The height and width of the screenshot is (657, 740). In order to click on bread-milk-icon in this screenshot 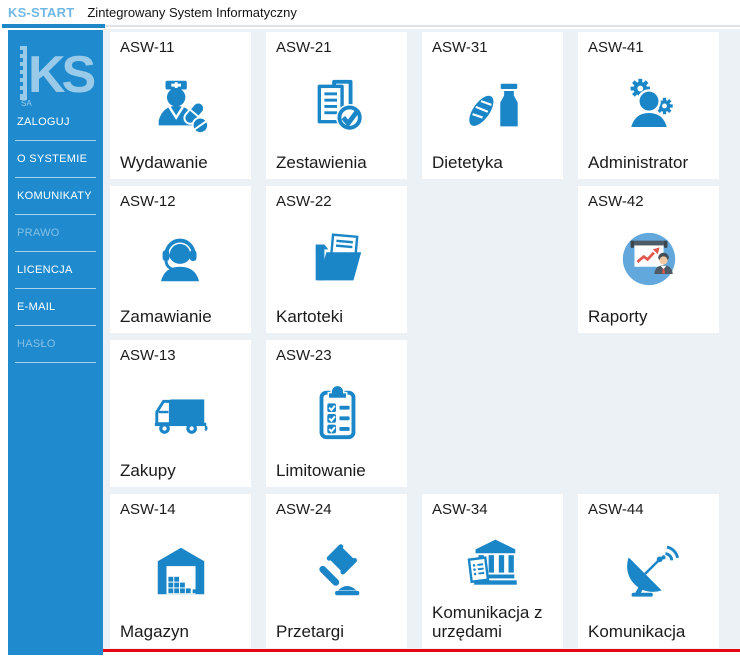, I will do `click(493, 105)`.